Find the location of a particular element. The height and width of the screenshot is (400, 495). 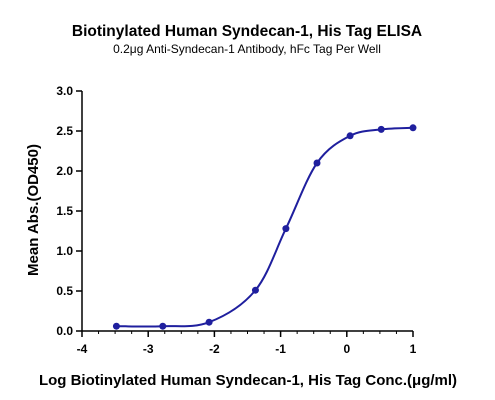

y-tick-label: 0.0 is located at coordinates (64, 331).